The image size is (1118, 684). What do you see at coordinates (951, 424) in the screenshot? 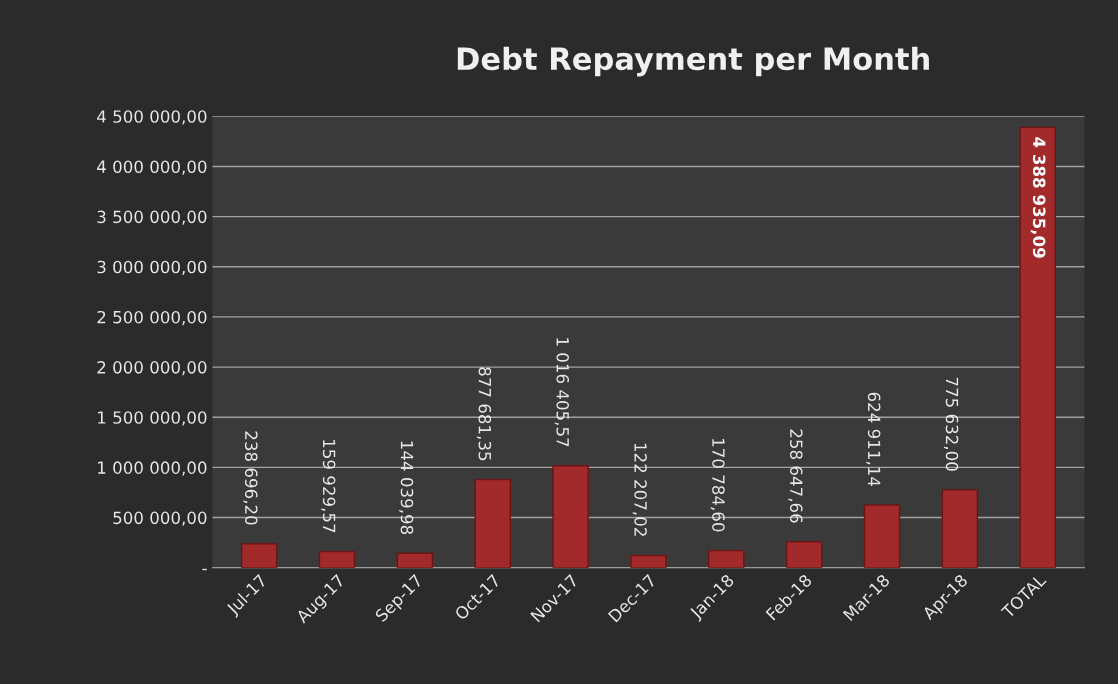
I see `data-label: 775 632,00` at bounding box center [951, 424].